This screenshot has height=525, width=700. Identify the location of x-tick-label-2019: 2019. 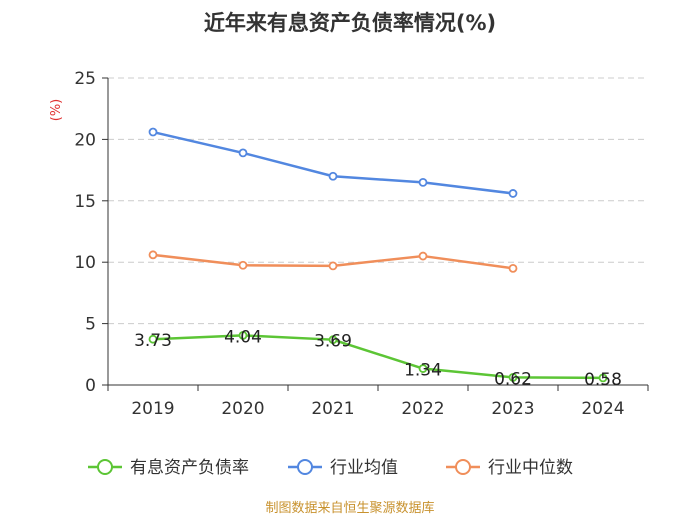
(152, 409).